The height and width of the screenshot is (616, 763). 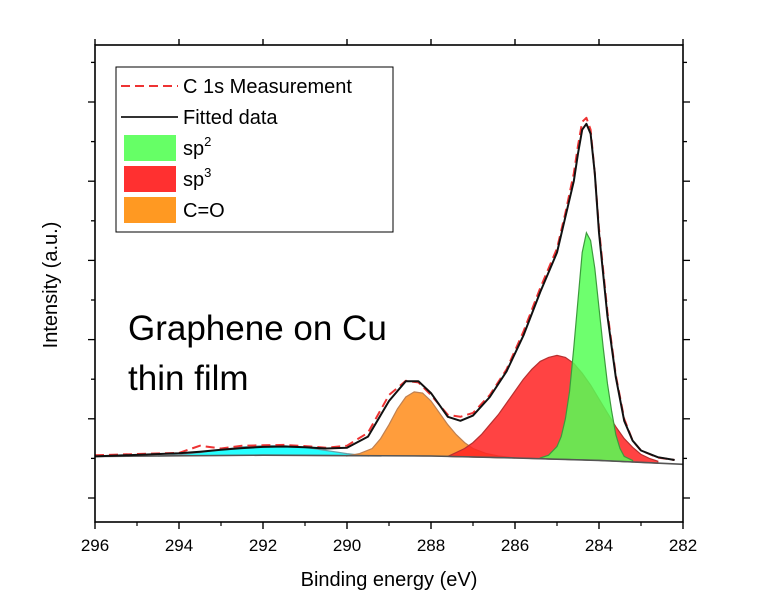 I want to click on legend-item-sp3: sp3, so click(x=167, y=178).